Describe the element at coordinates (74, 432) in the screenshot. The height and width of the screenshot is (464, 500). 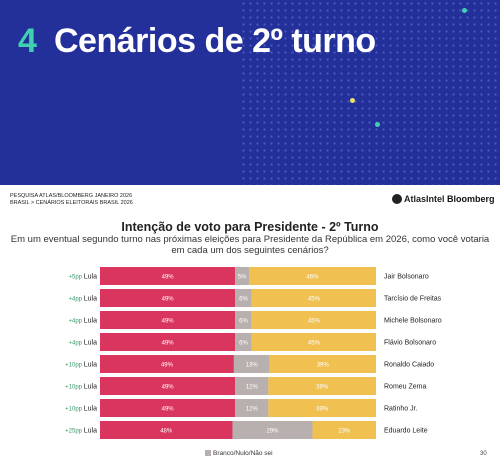
I see `margin-label: +25pp` at that location.